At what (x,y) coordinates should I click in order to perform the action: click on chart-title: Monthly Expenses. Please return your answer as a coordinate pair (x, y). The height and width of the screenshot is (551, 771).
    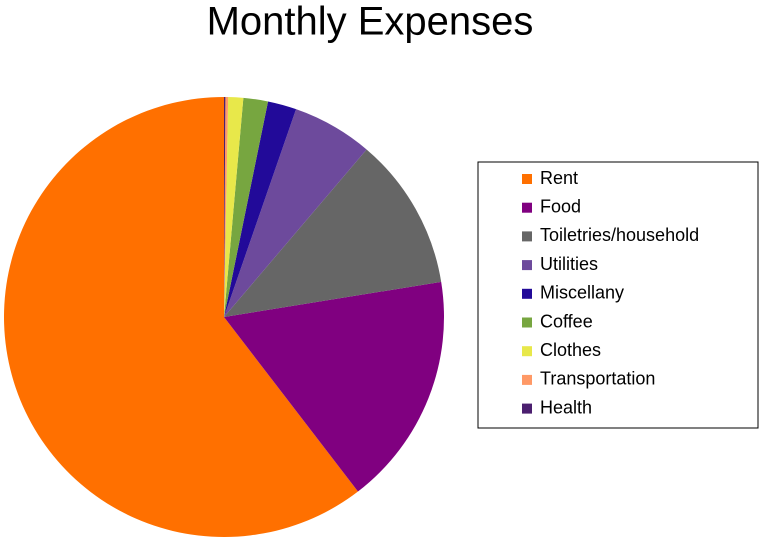
    Looking at the image, I should click on (370, 22).